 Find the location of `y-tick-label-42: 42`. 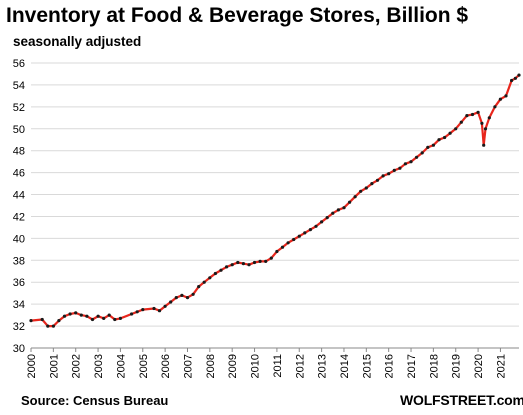

y-tick-label-42: 42 is located at coordinates (19, 217).